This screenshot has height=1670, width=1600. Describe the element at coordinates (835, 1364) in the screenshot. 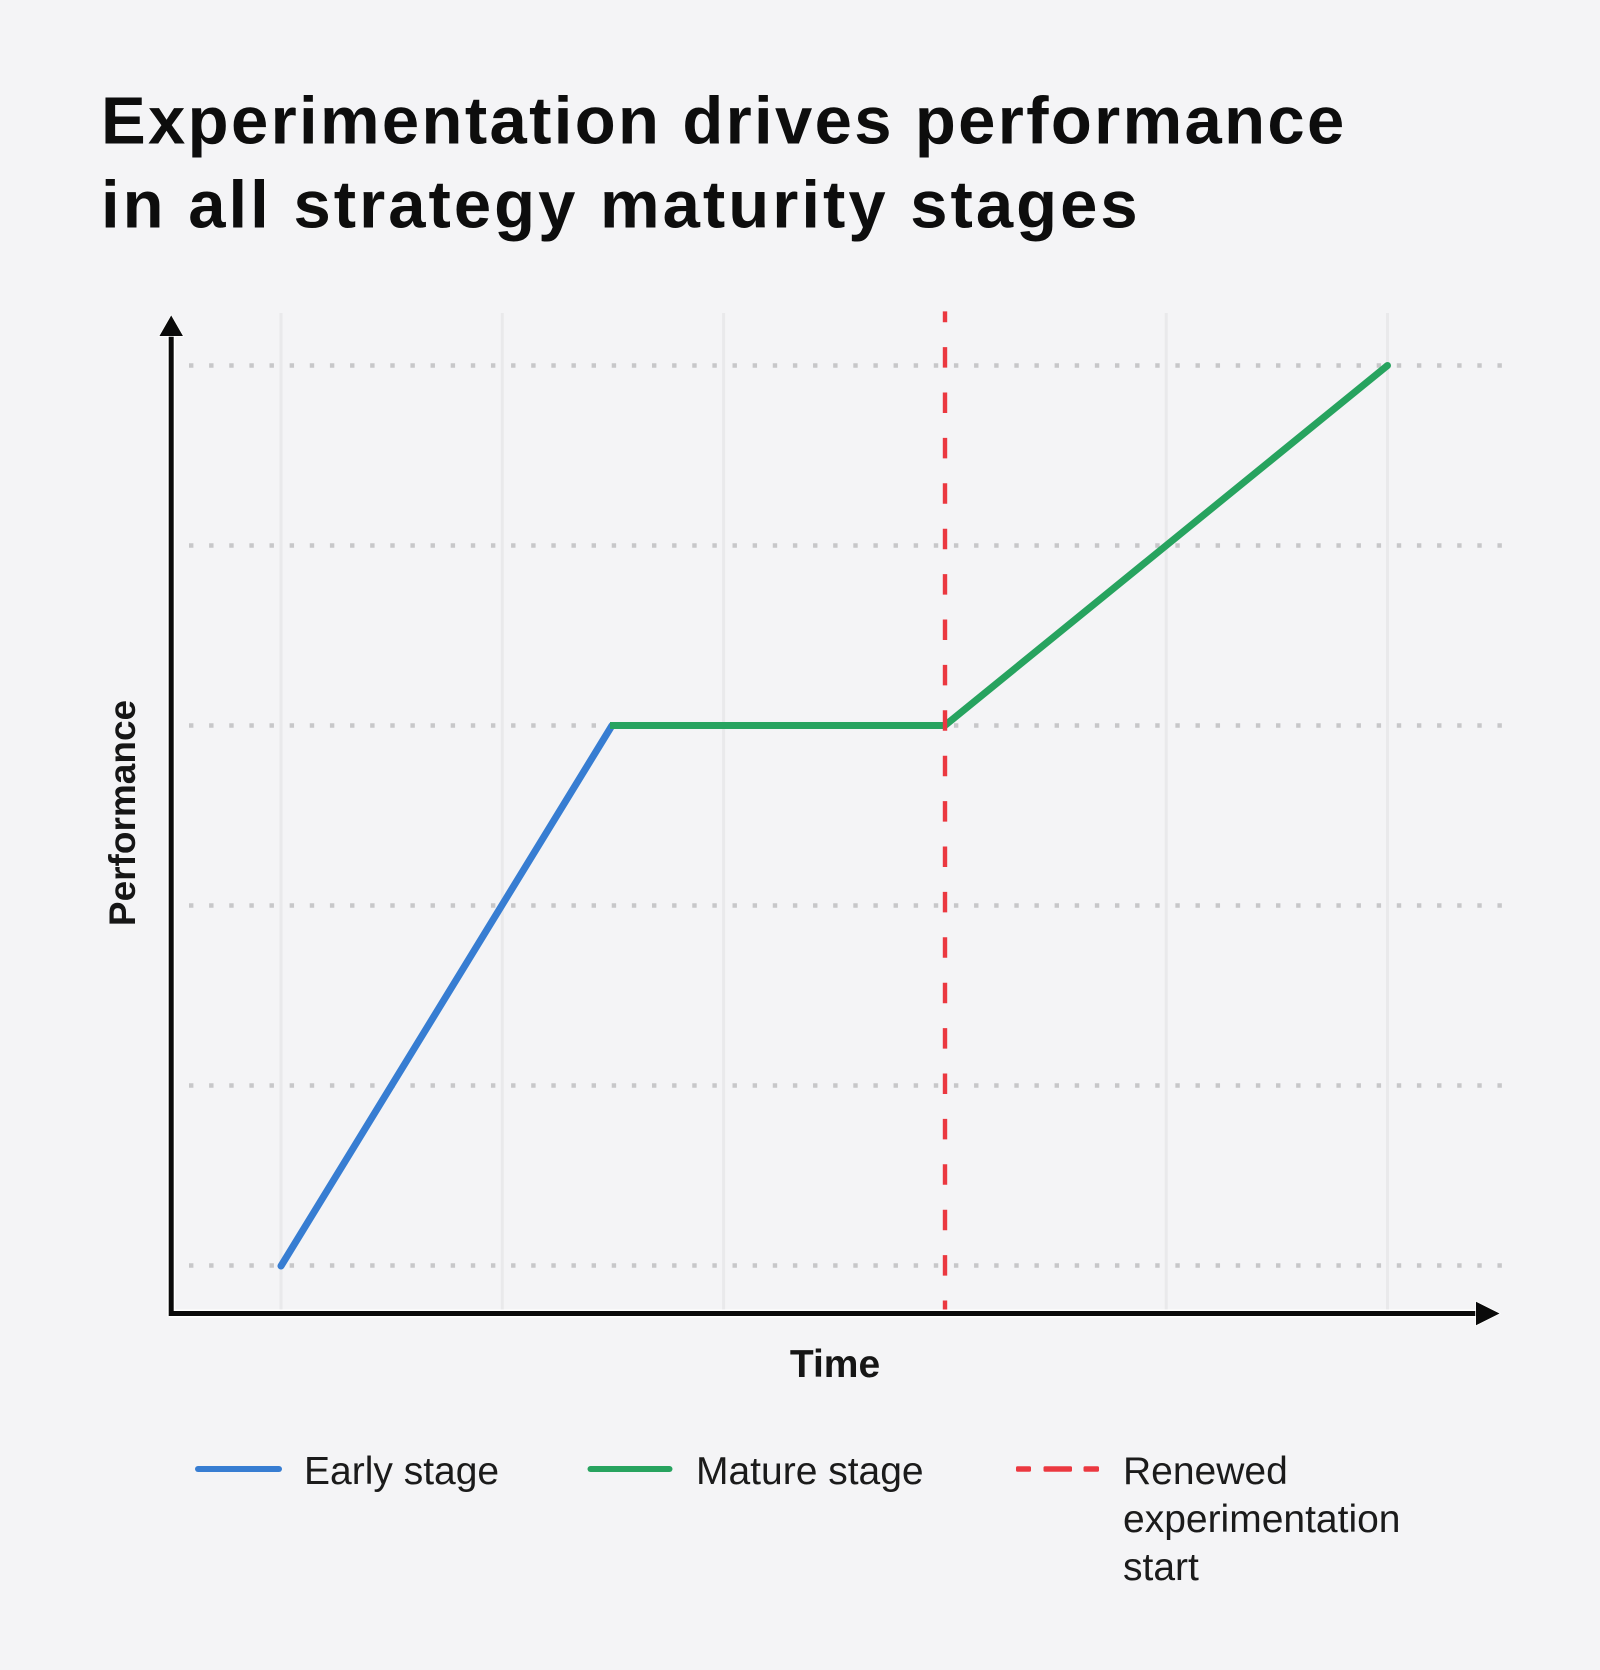

I see `svg-text: Time` at that location.